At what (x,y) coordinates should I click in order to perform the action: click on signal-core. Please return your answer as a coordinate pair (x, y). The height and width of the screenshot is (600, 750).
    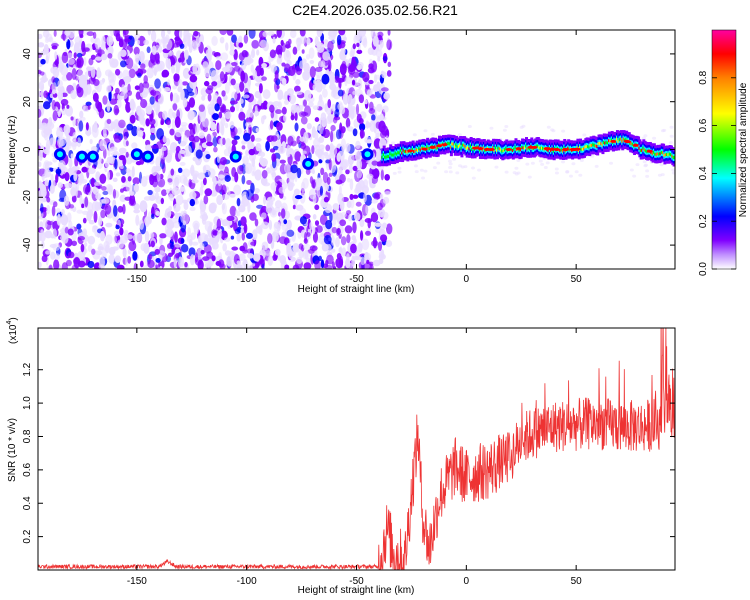
    Looking at the image, I should click on (673, 158).